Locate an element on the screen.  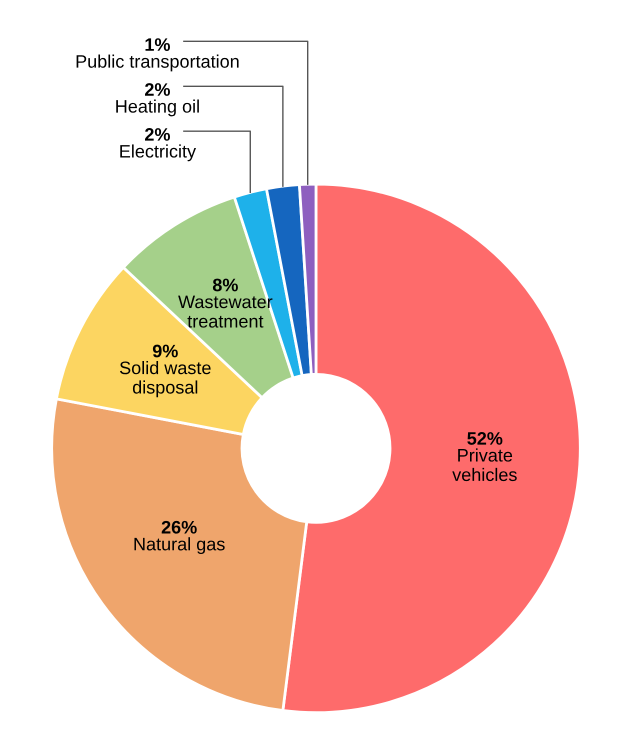
slice-label: Electricity is located at coordinates (158, 153).